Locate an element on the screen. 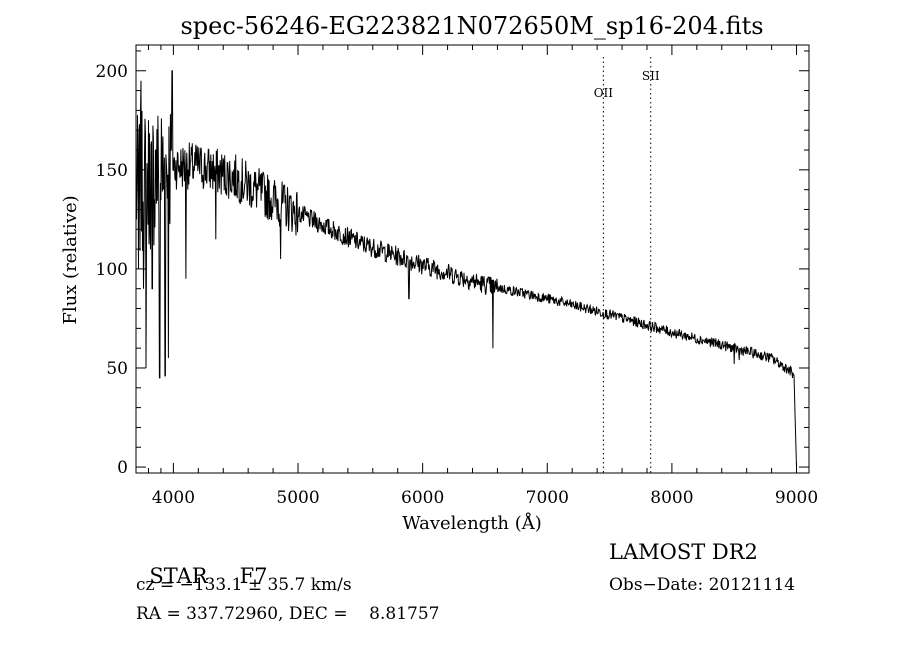 This screenshot has height=650, width=900. y-axis-label: Flux (relative) is located at coordinates (70, 259).